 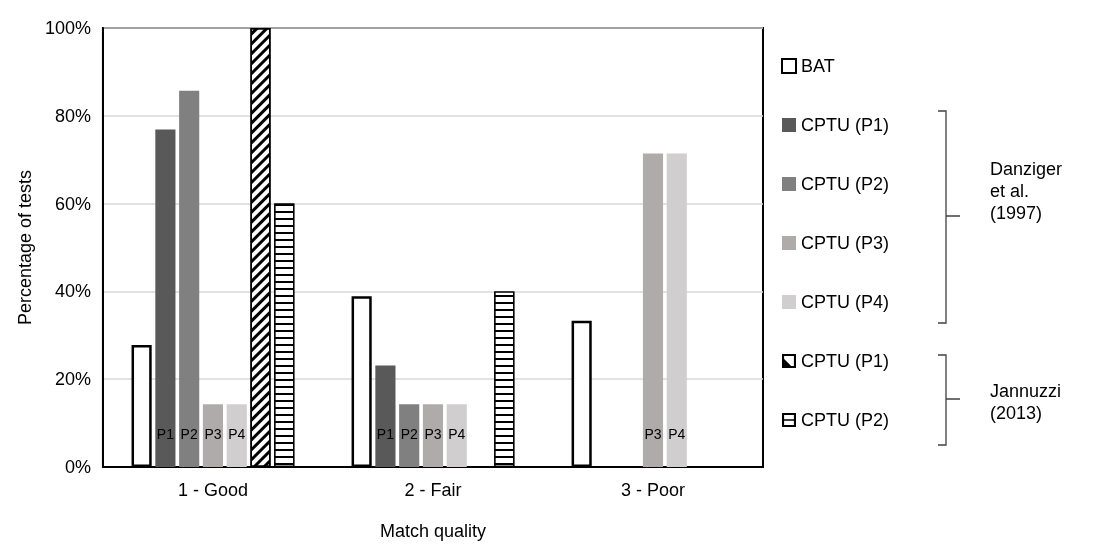 I want to click on legend-label: BAT, so click(x=818, y=66).